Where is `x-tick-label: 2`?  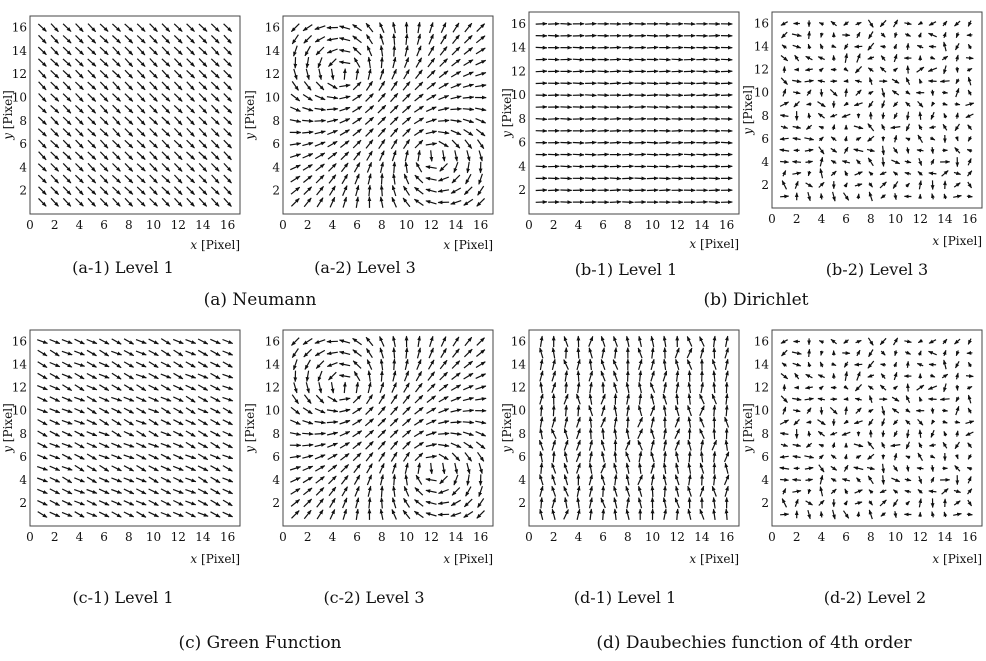
x-tick-label: 2 is located at coordinates (308, 225).